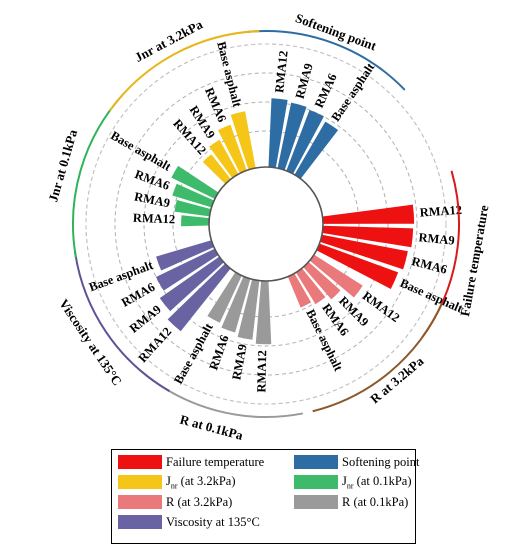 Image resolution: width=529 pixels, height=550 pixels. I want to click on legend-label: Failure temperature, so click(215, 461).